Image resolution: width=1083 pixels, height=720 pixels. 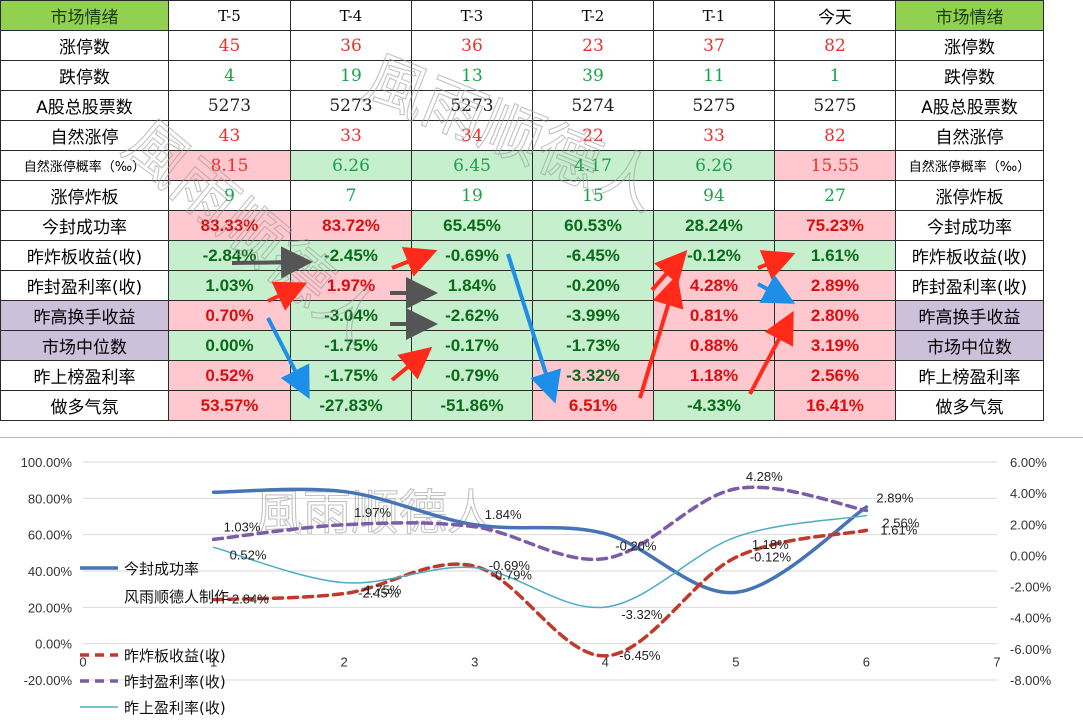 I want to click on value-cell: 5275, so click(x=835, y=105).